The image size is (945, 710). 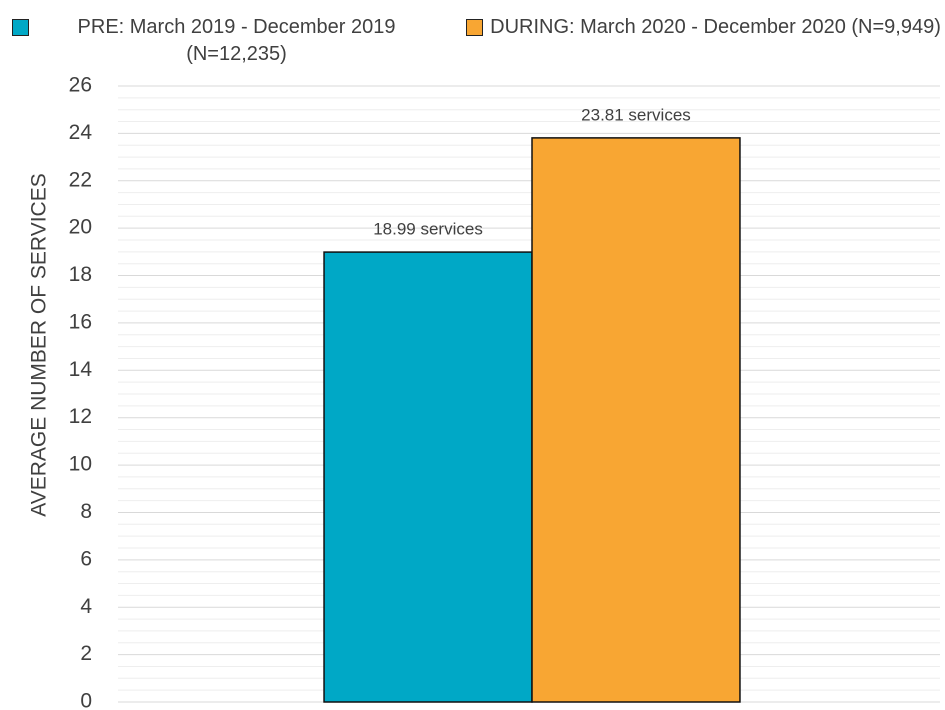 What do you see at coordinates (80, 179) in the screenshot?
I see `y-tick-label: 22` at bounding box center [80, 179].